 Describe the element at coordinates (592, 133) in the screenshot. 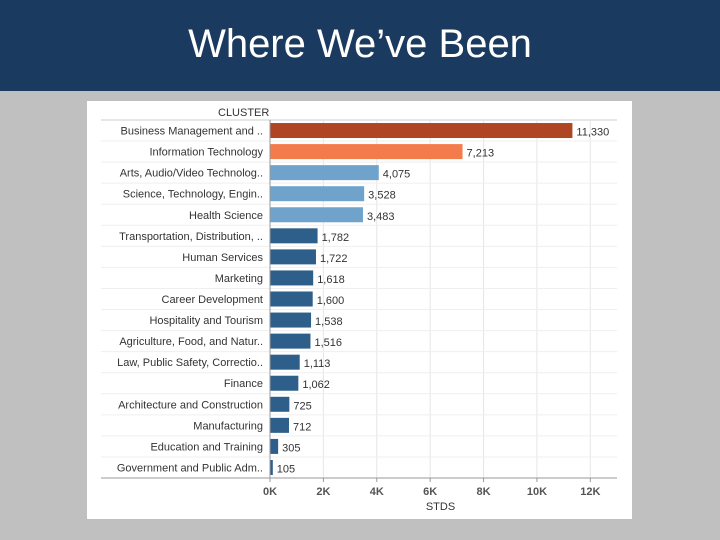

I see `value-label: 11,330` at that location.